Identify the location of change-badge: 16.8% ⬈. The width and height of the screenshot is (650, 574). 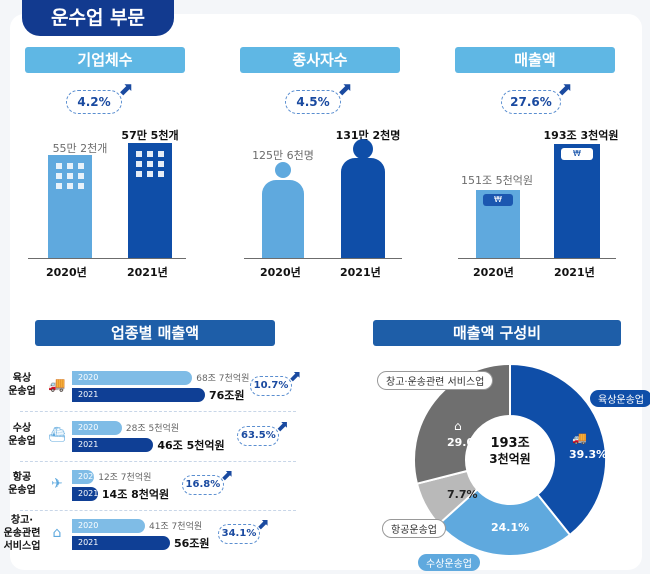
(207, 480).